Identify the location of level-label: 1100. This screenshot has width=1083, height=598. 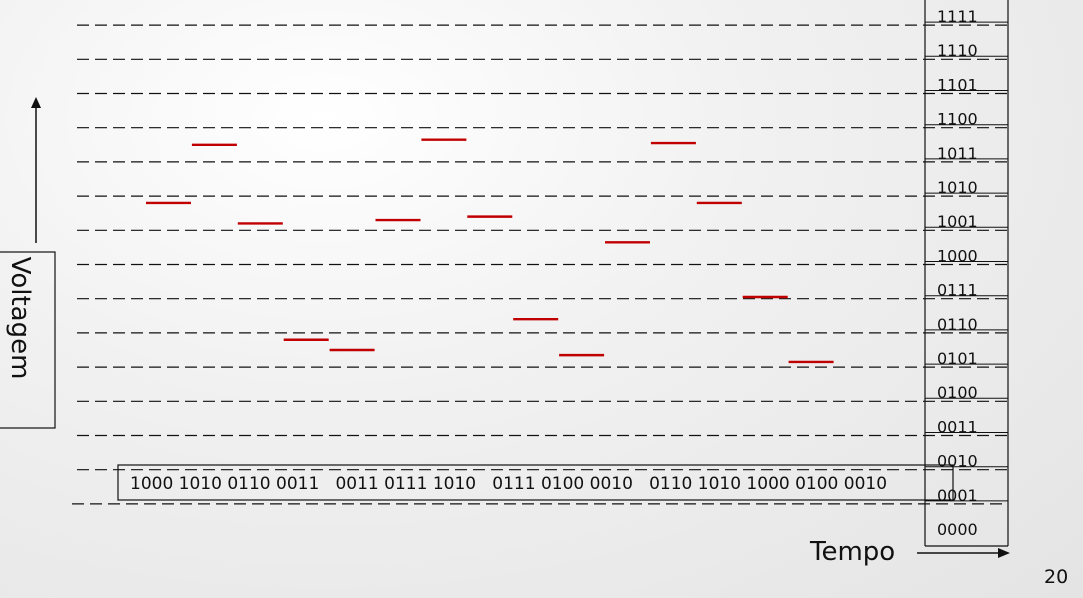
(957, 119).